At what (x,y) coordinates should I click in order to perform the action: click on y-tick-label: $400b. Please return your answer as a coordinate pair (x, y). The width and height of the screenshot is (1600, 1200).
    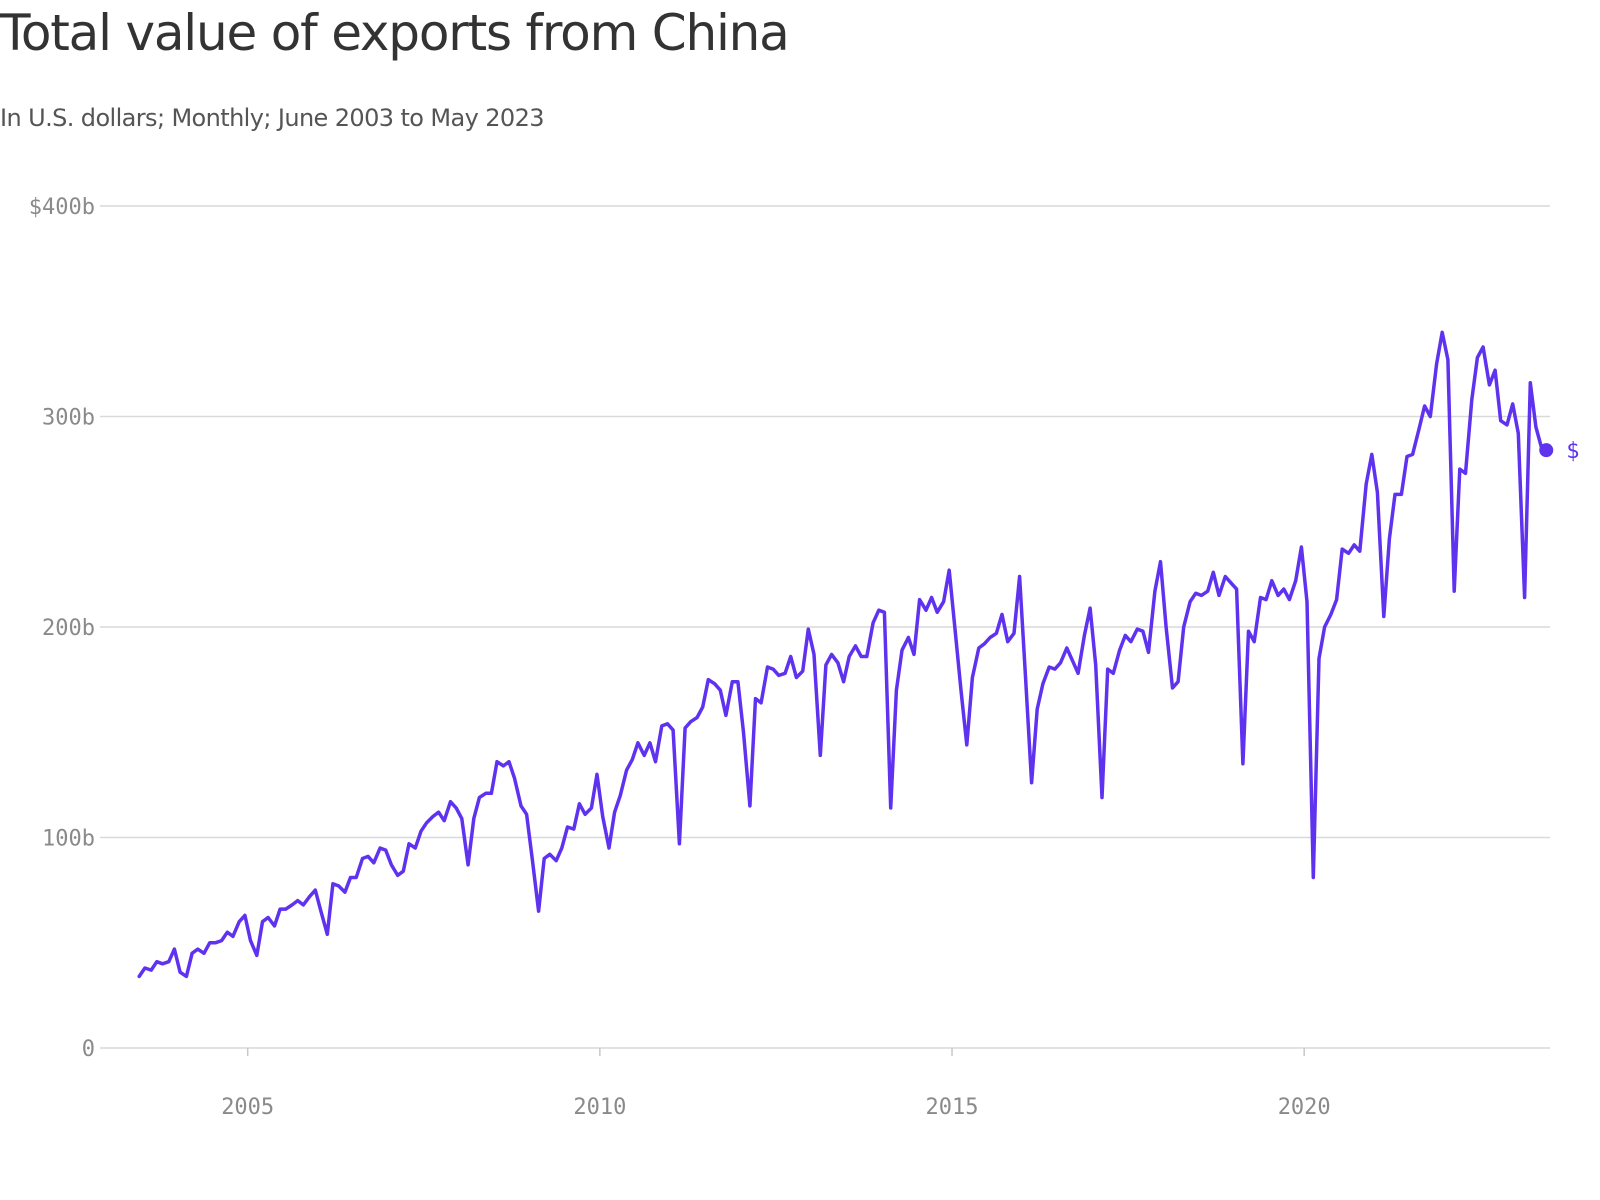
    Looking at the image, I should click on (62, 207).